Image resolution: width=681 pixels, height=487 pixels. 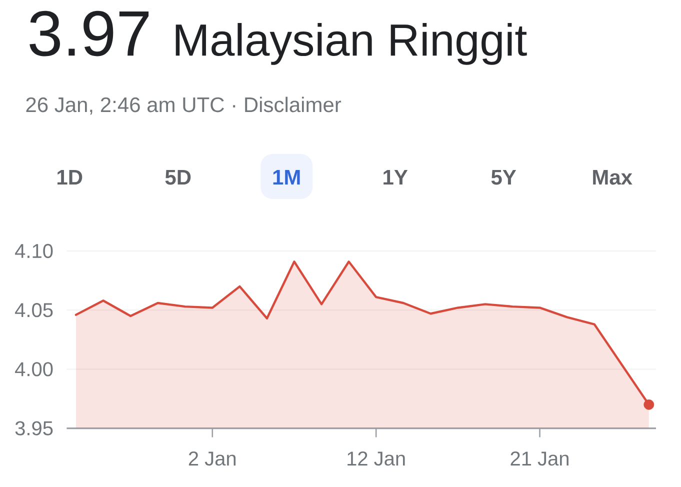 What do you see at coordinates (351, 43) in the screenshot?
I see `chart-subtitle: Malaysian Ringgit` at bounding box center [351, 43].